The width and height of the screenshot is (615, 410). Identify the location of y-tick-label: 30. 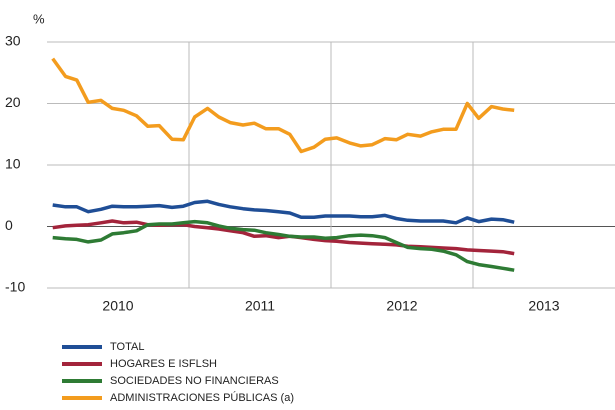
(13, 41).